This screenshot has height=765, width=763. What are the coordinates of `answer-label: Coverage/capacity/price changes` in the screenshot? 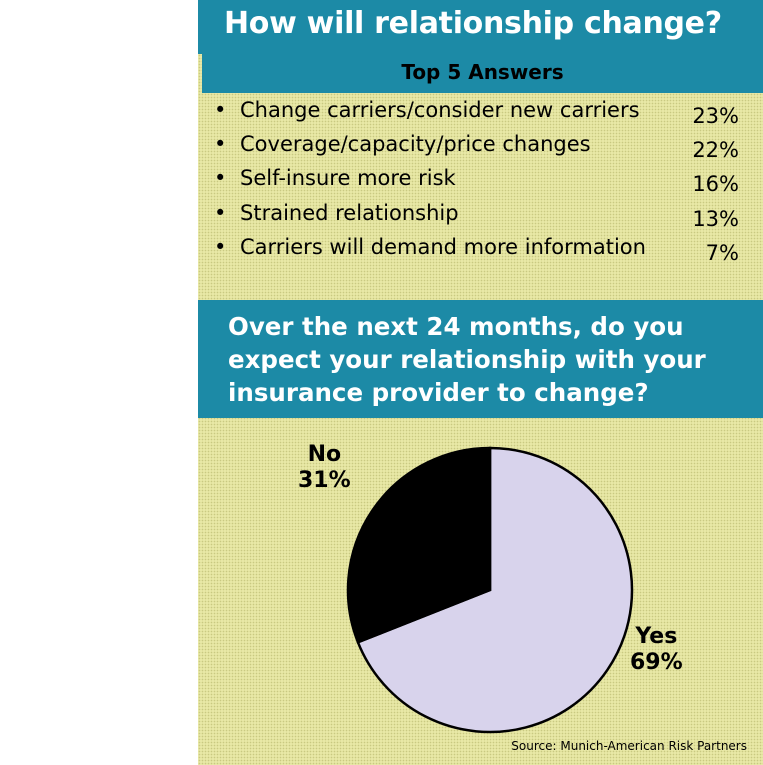 It's located at (415, 144).